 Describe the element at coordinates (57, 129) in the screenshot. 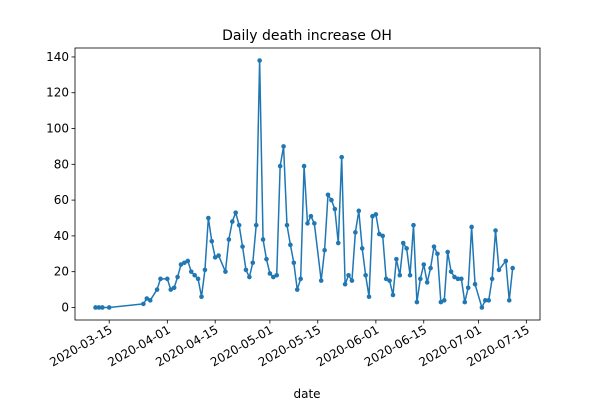

I see `y-tick-label: 100` at that location.